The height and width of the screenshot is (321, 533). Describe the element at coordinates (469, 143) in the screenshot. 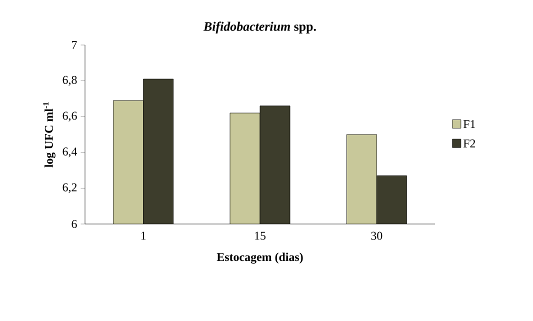

I see `legend-label: F2` at that location.